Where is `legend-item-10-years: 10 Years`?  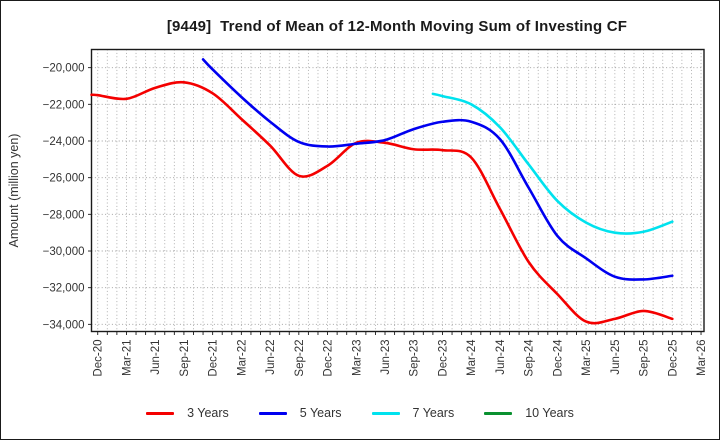 legend-item-10-years: 10 Years is located at coordinates (529, 413).